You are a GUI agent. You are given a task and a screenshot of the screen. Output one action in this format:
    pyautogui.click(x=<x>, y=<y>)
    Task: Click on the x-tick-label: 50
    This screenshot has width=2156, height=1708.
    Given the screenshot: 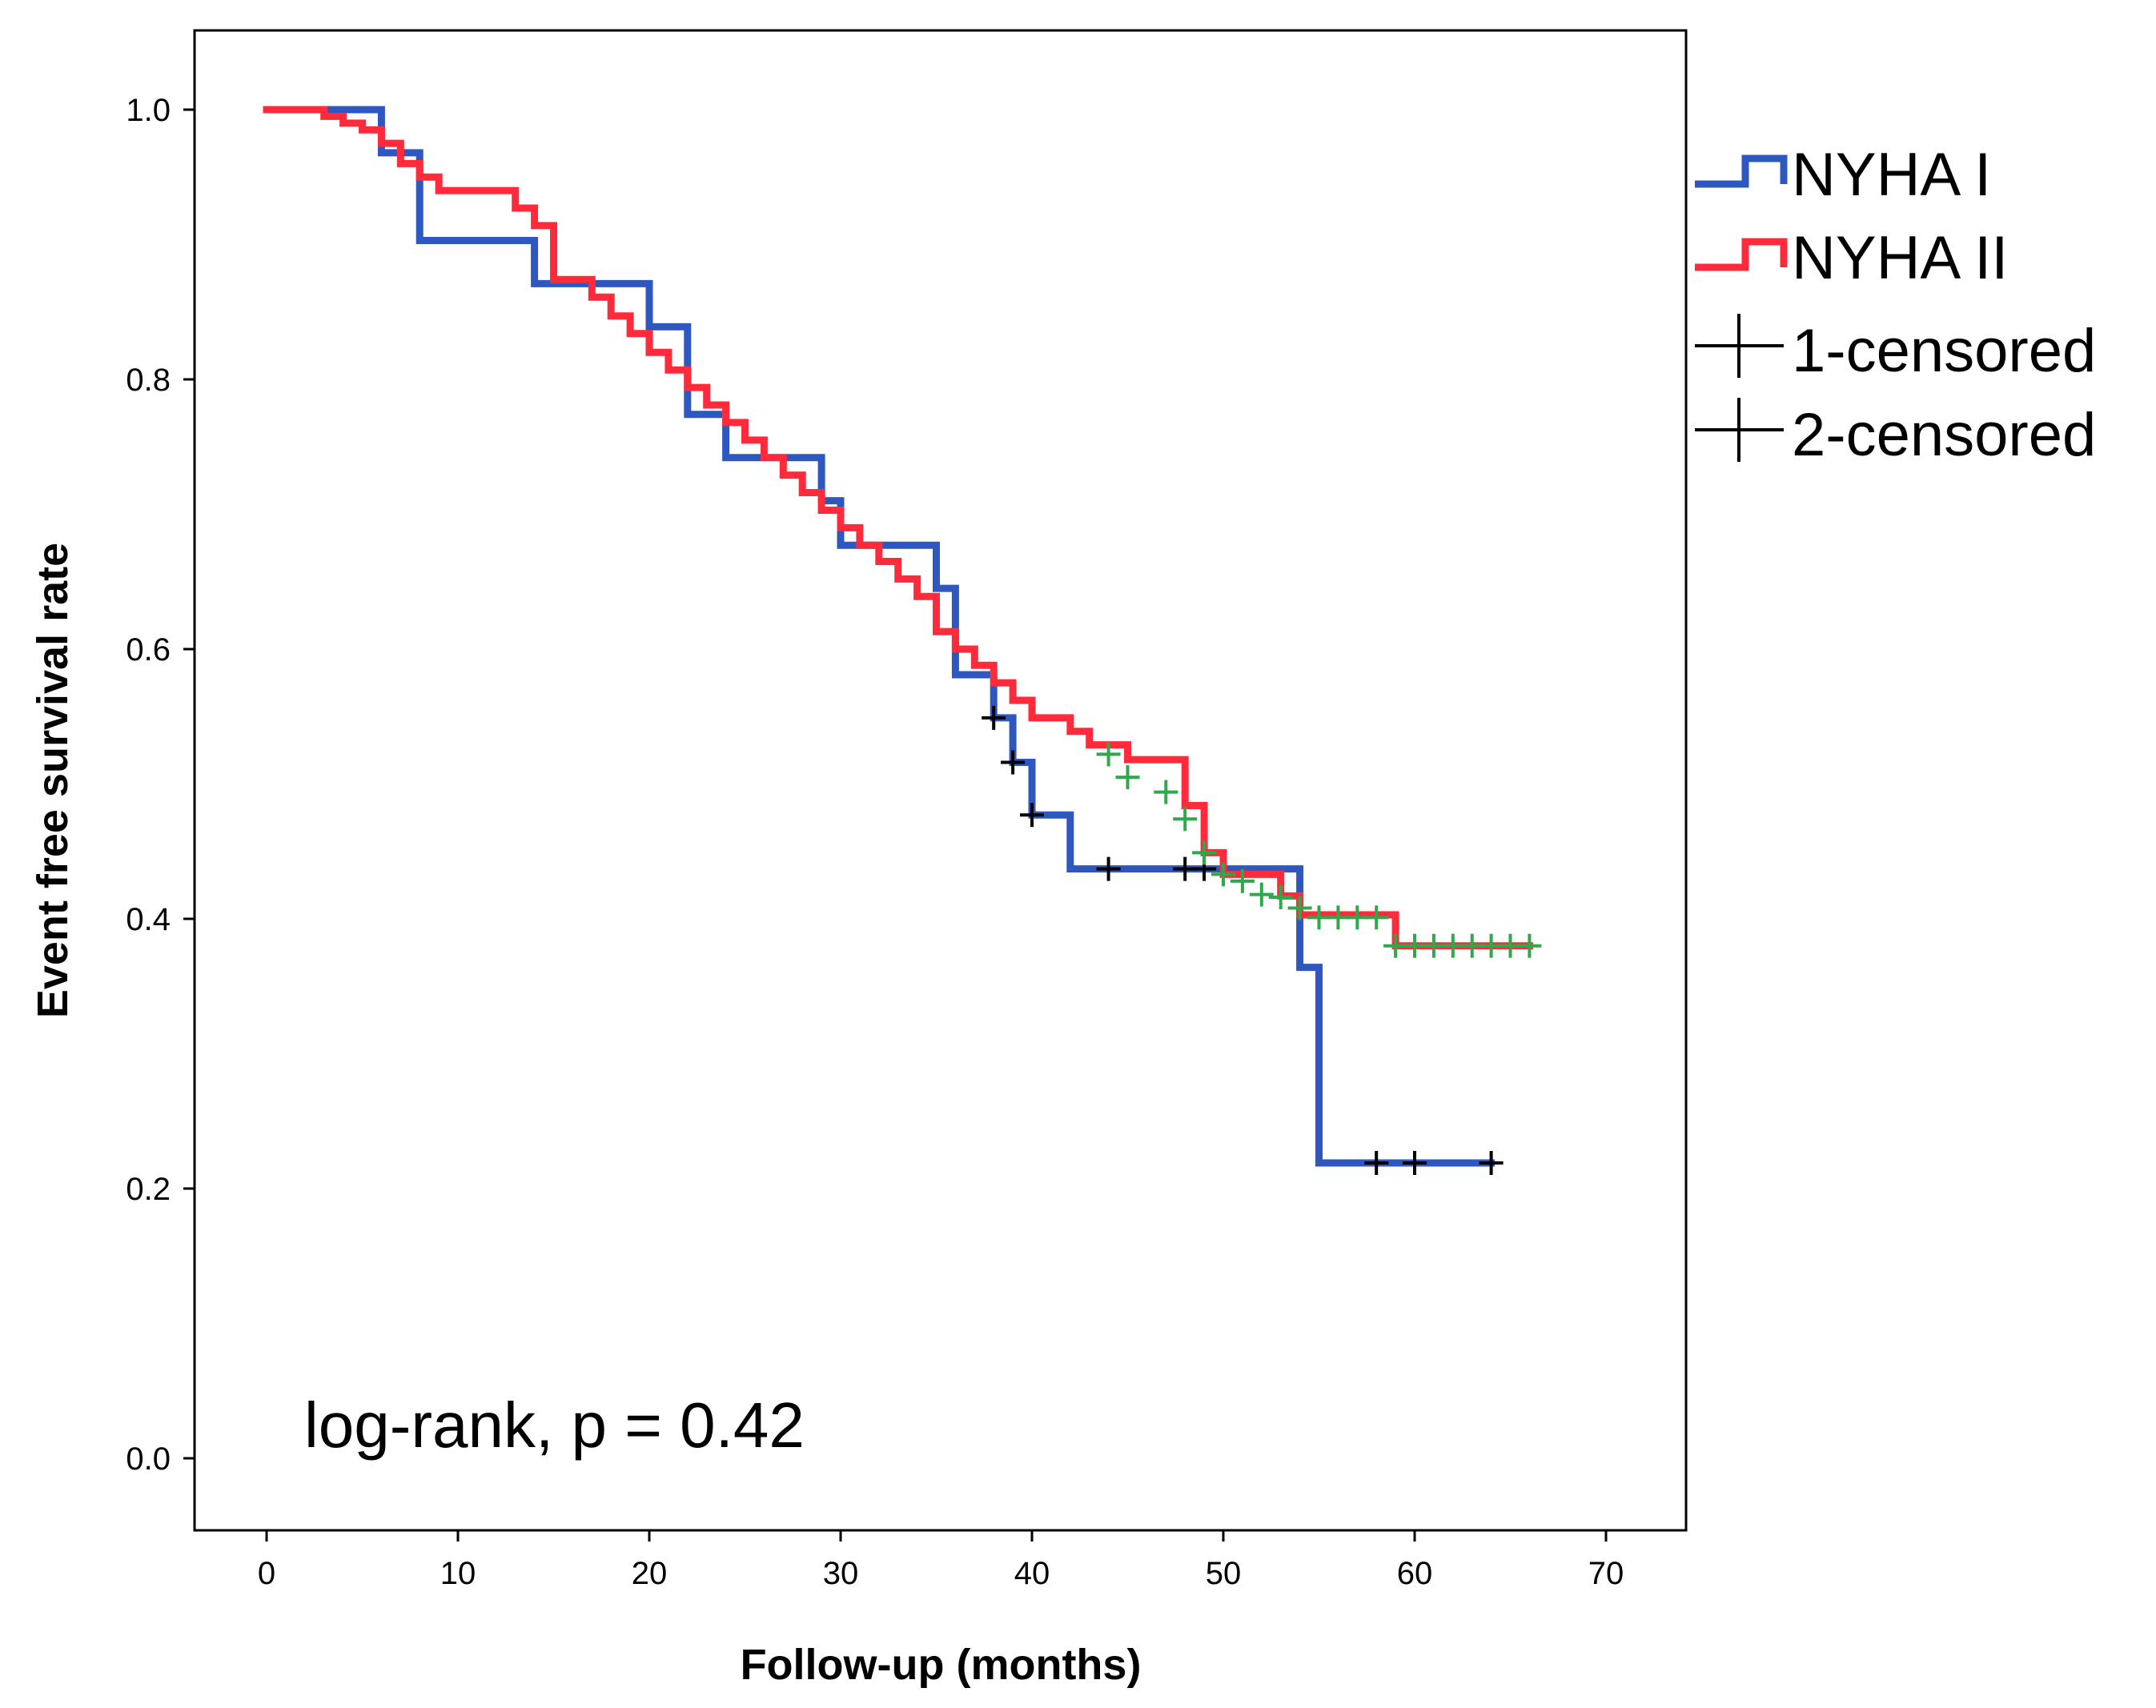 What is the action you would take?
    pyautogui.click(x=1224, y=1573)
    